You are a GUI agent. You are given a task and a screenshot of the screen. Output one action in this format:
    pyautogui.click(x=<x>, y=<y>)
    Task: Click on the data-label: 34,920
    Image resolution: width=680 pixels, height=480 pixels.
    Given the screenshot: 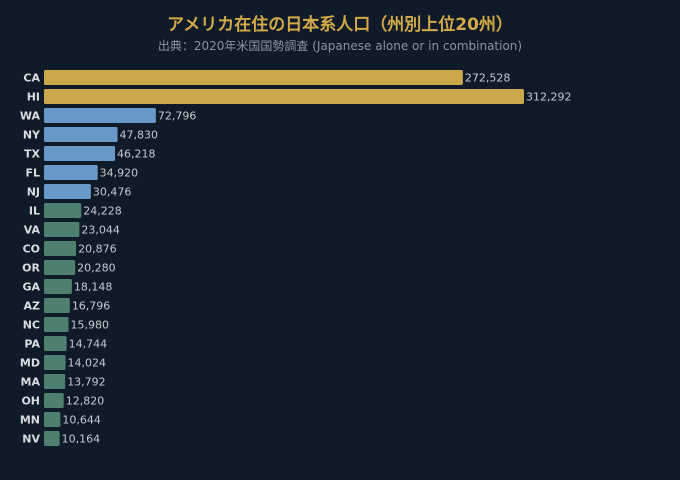 What is the action you would take?
    pyautogui.click(x=119, y=173)
    